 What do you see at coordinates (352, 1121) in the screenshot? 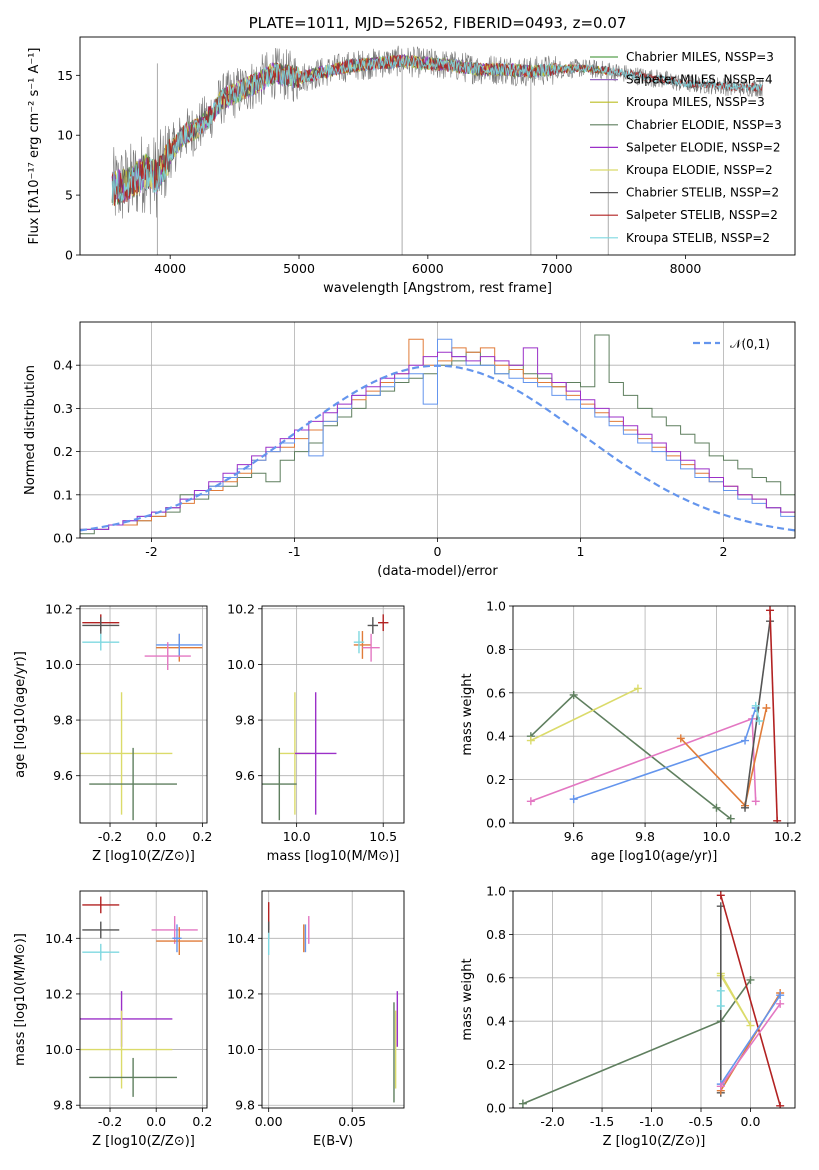
I see `x-tick-label: 0.05` at bounding box center [352, 1121].